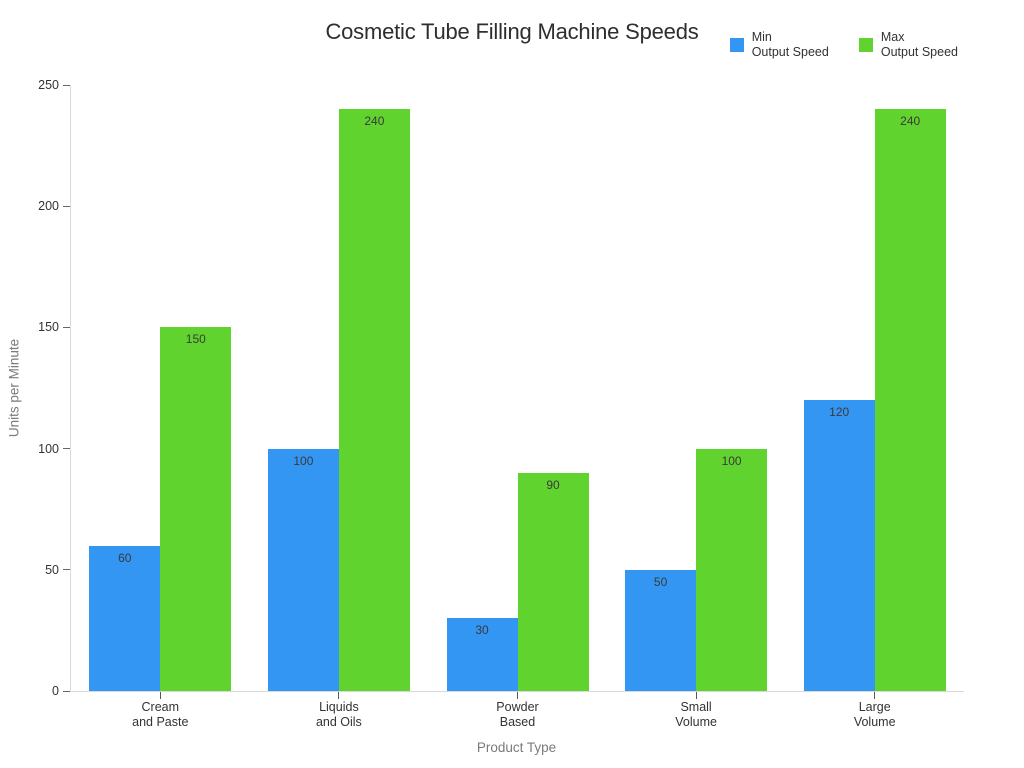  I want to click on x-axis-tick-powder-based, so click(517, 695).